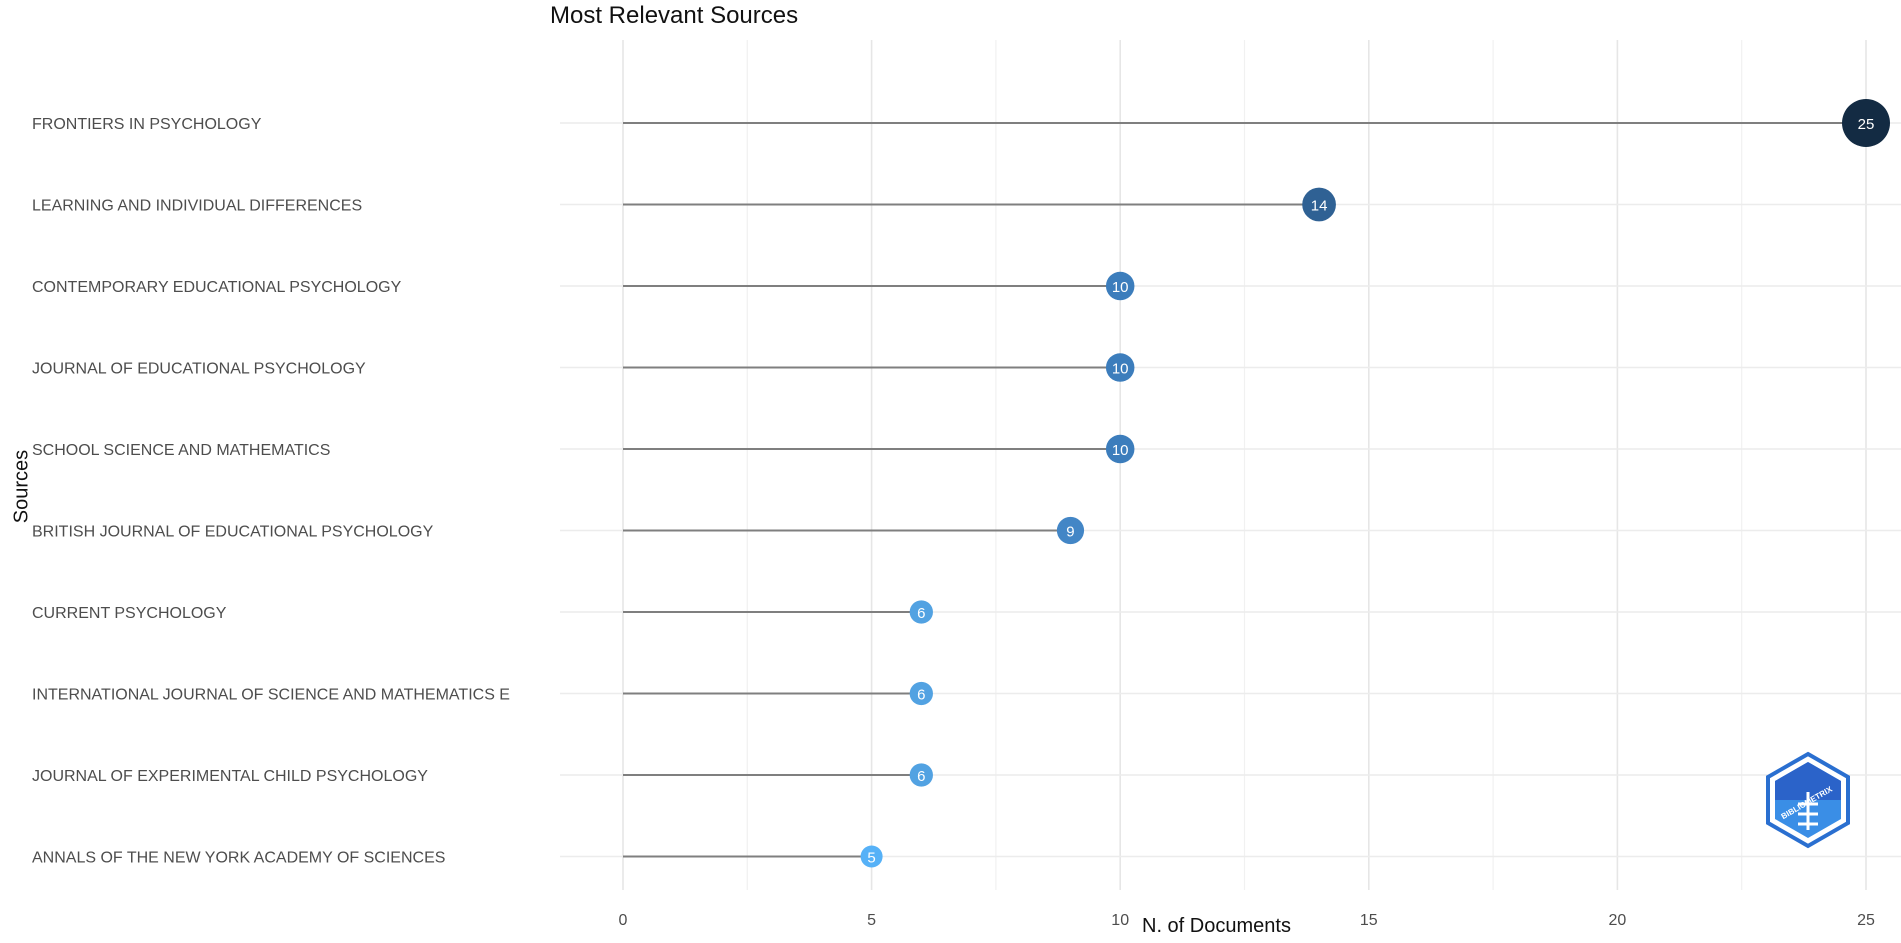 Image resolution: width=1901 pixels, height=943 pixels. What do you see at coordinates (199, 369) in the screenshot?
I see `category-tick-label: JOURNAL OF EDUCATIONAL PSYCHOLOGY` at bounding box center [199, 369].